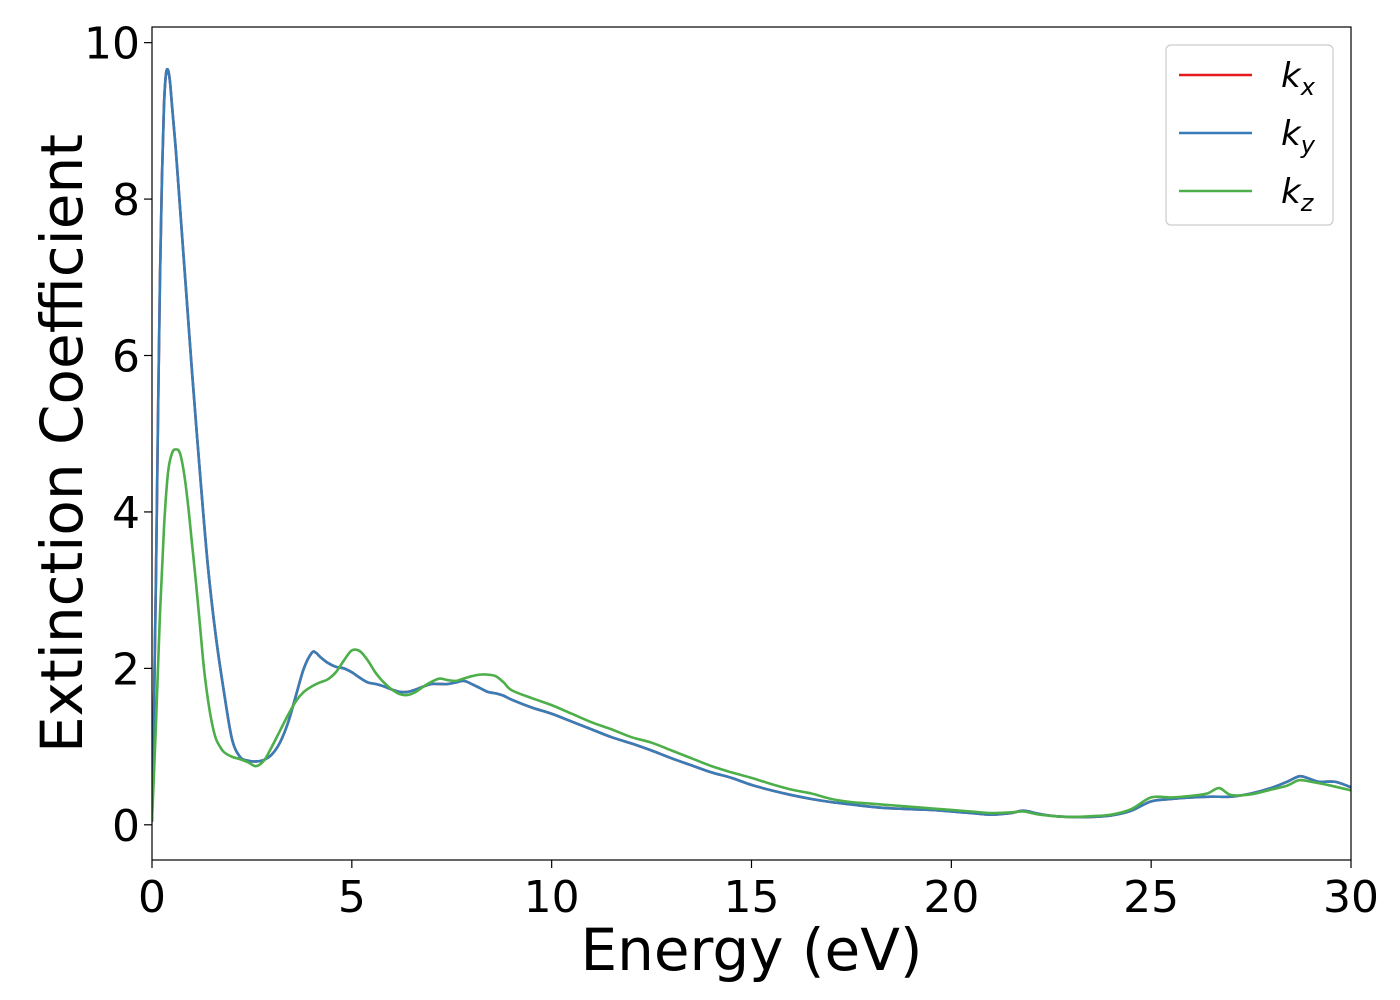 The height and width of the screenshot is (1000, 1400). What do you see at coordinates (62, 443) in the screenshot?
I see `y-axis-title: Extinction Coefficient` at bounding box center [62, 443].